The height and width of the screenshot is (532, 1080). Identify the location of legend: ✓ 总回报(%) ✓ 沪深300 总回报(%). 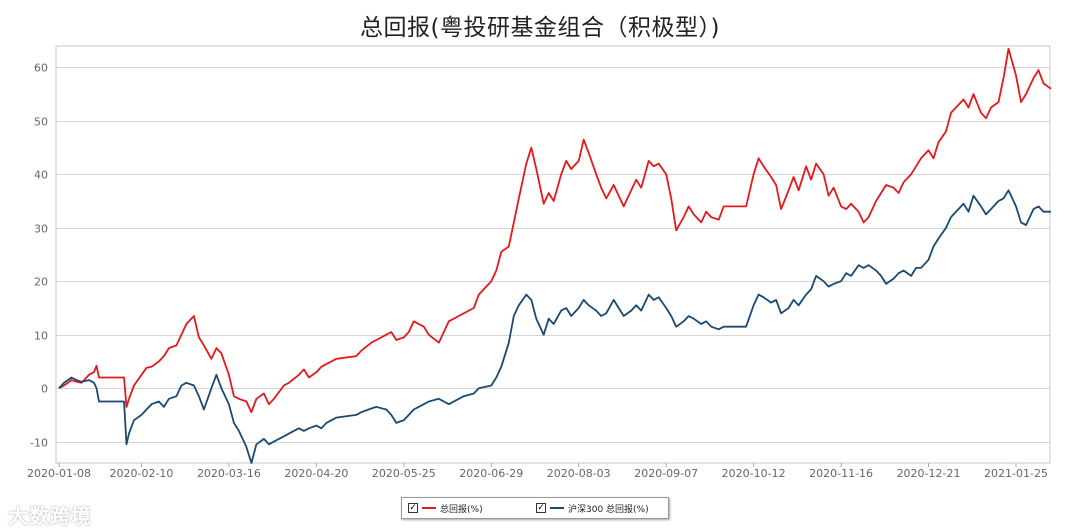
(535, 508).